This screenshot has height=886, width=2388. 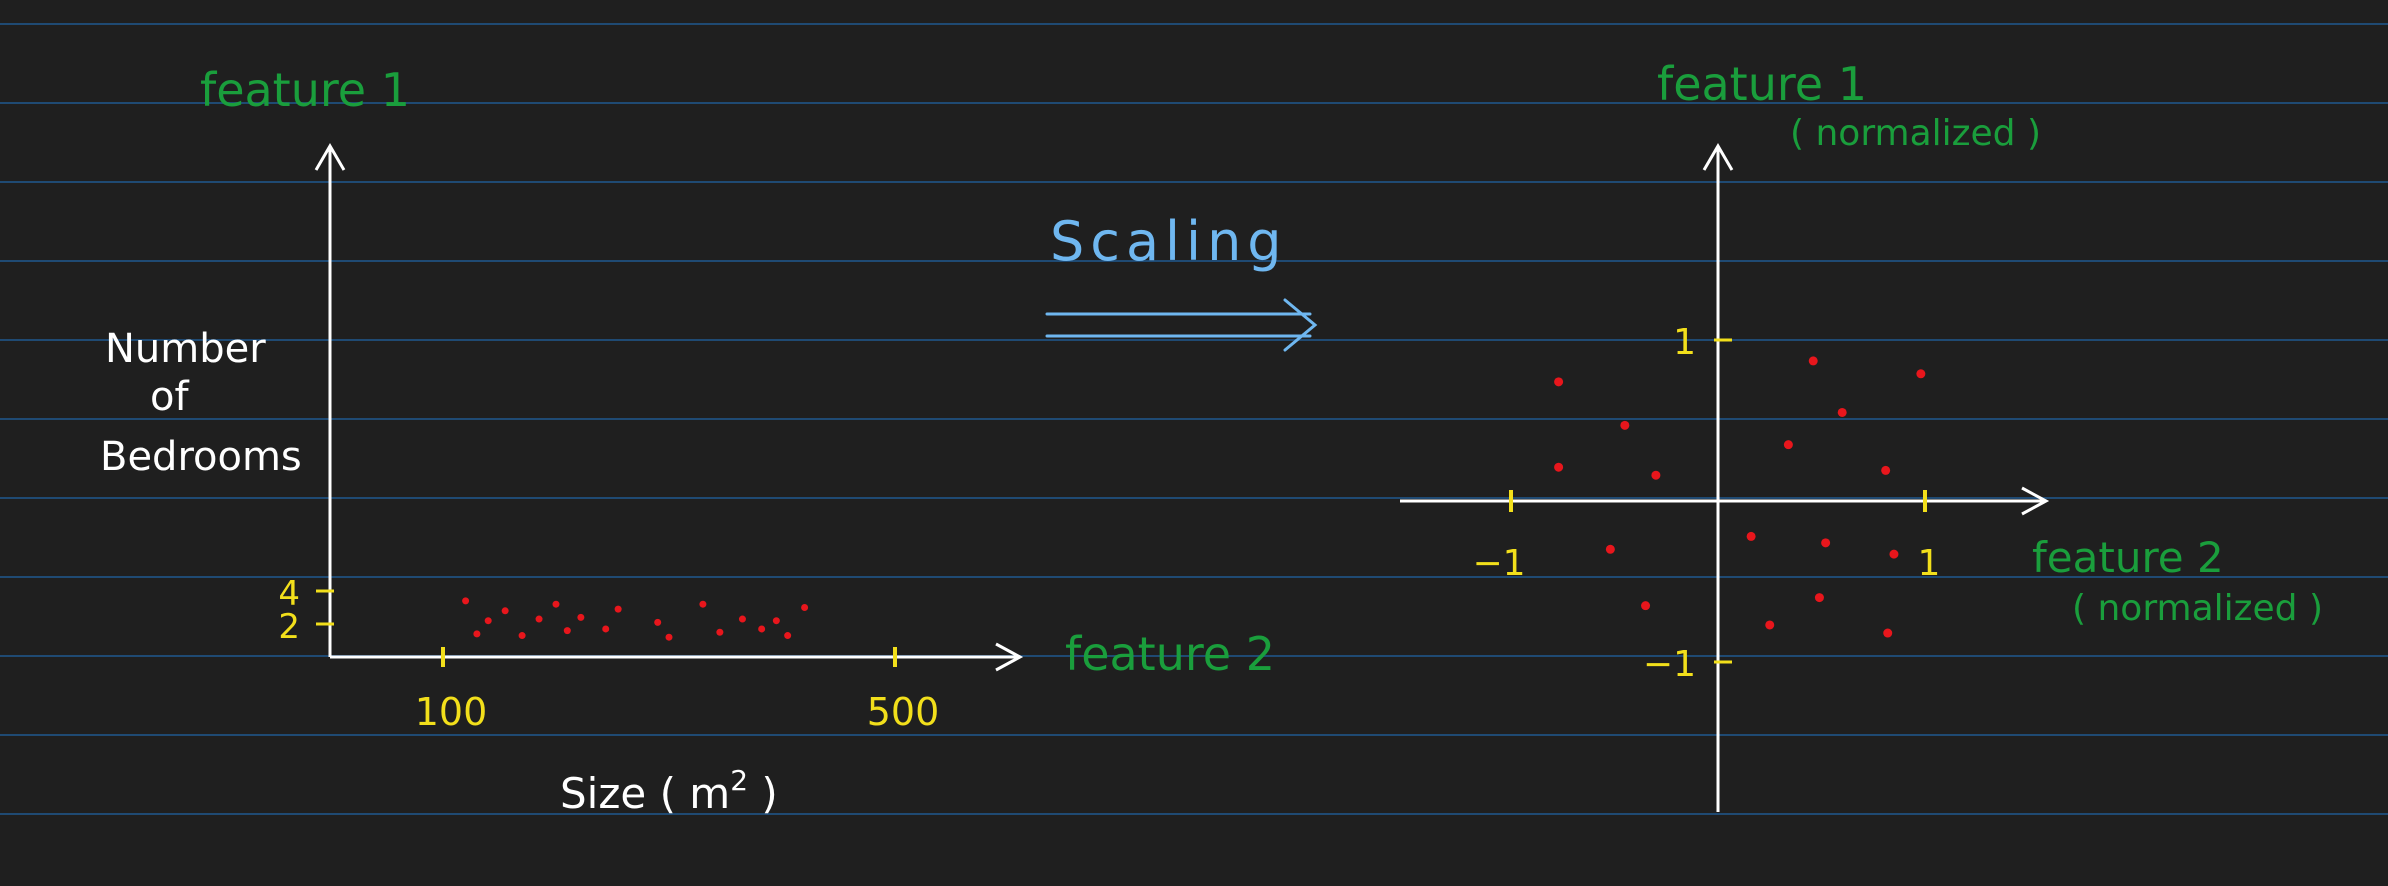 What do you see at coordinates (451, 712) in the screenshot?
I see `left-x-tick-label: 100` at bounding box center [451, 712].